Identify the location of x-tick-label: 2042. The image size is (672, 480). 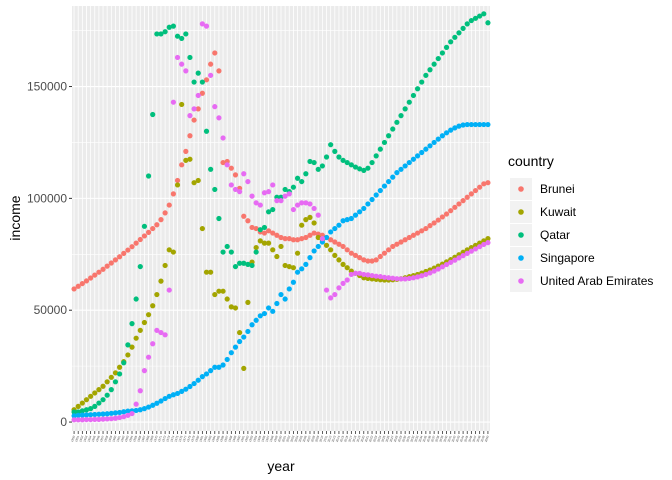
(454, 439).